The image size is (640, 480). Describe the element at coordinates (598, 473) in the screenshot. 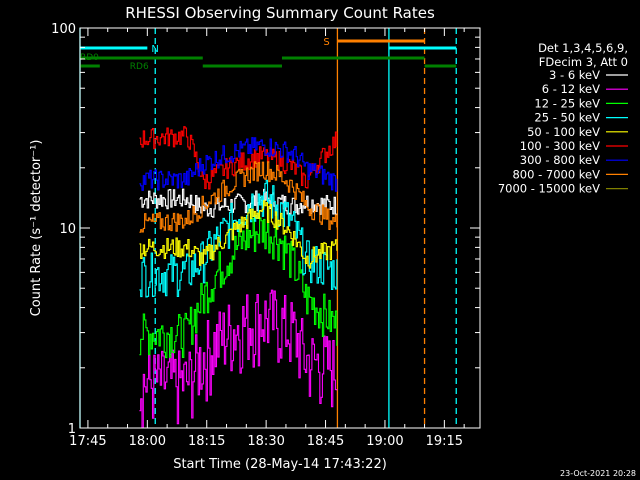

I see `footer-date: 23-Oct-2021 20:28` at that location.